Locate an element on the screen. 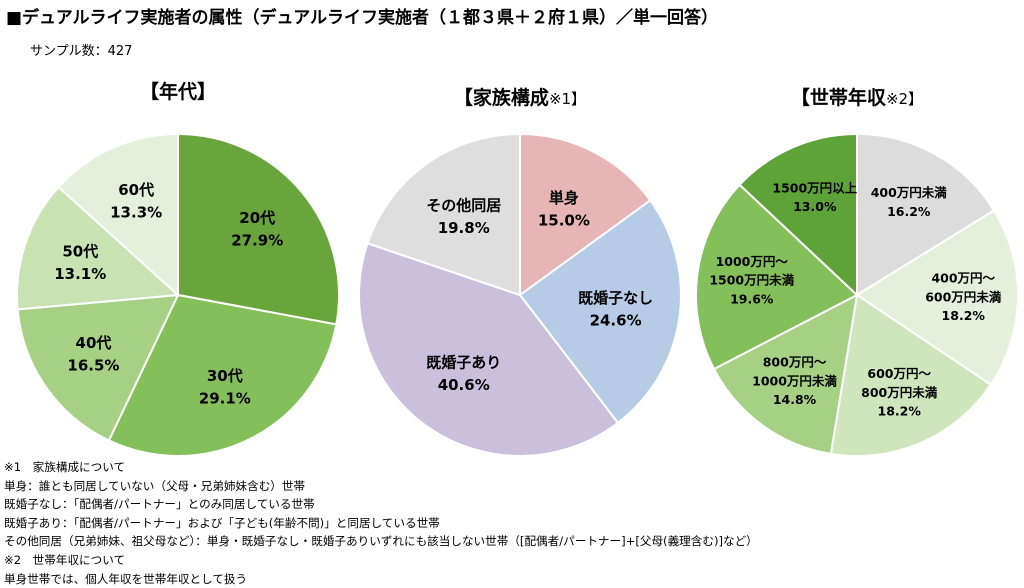 The width and height of the screenshot is (1024, 588). pie-0-label-0: 20代 27.9% is located at coordinates (257, 229).